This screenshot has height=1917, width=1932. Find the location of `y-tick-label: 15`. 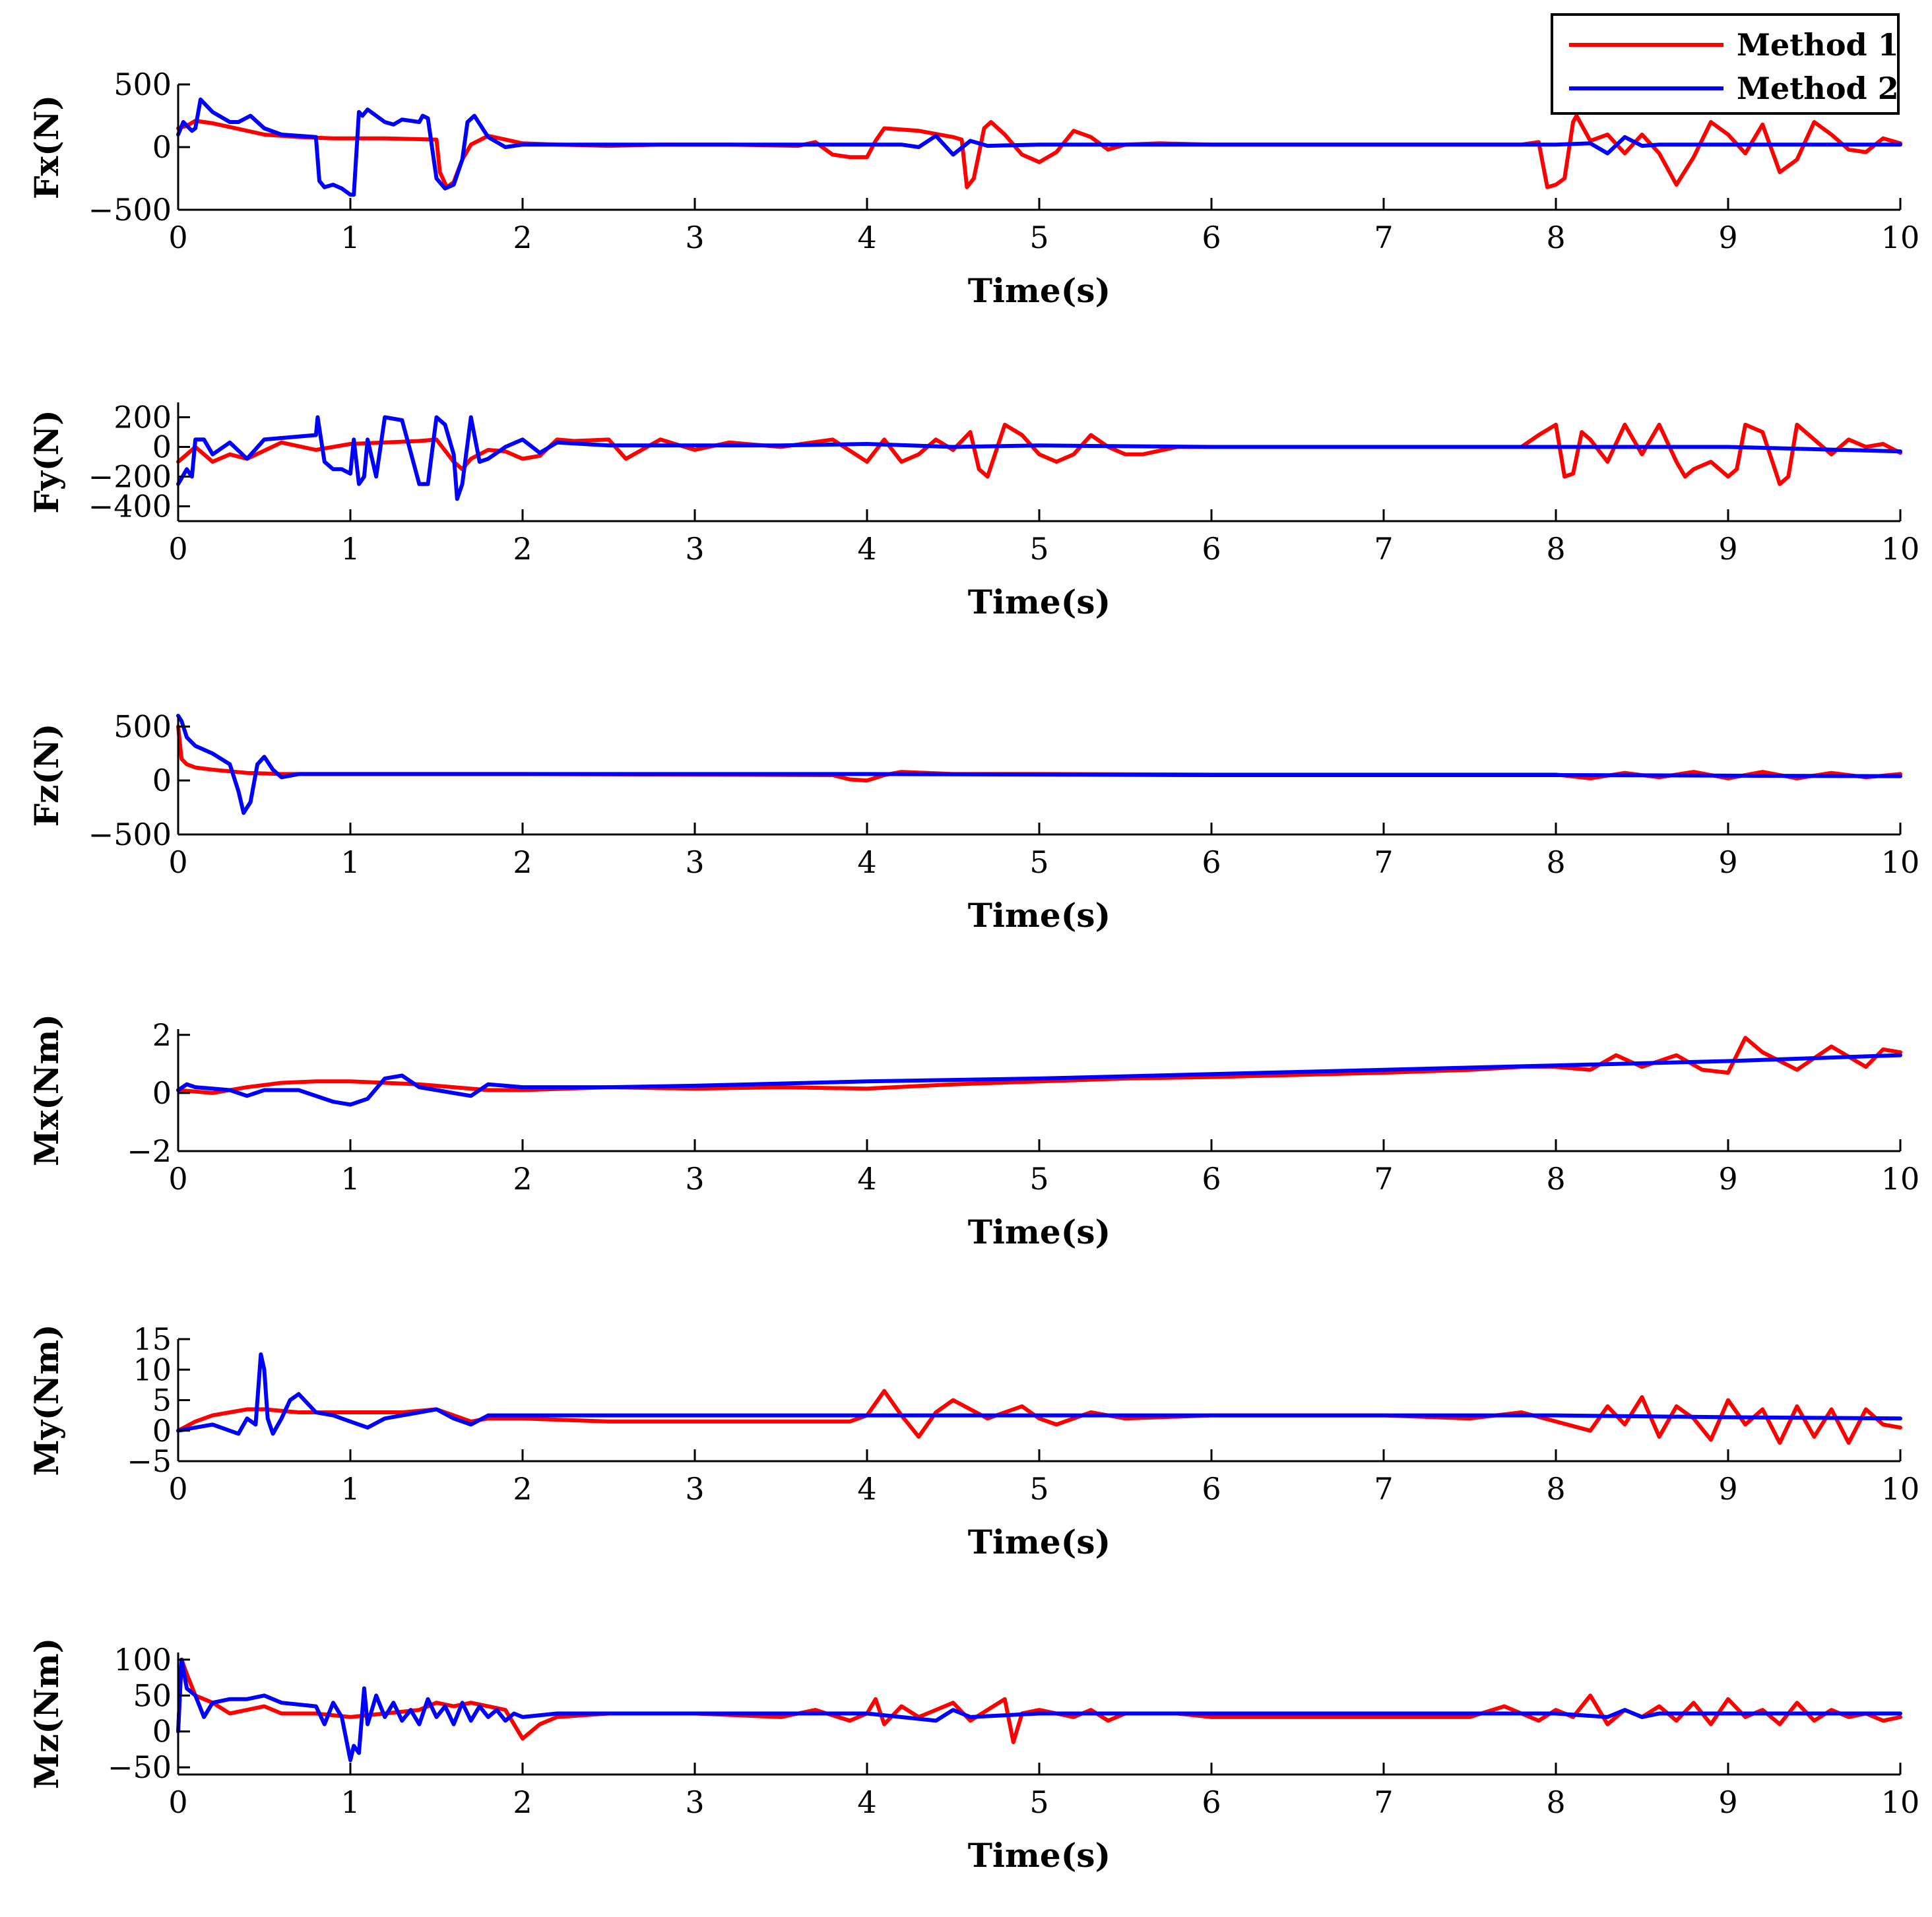

y-tick-label: 15 is located at coordinates (152, 1339).